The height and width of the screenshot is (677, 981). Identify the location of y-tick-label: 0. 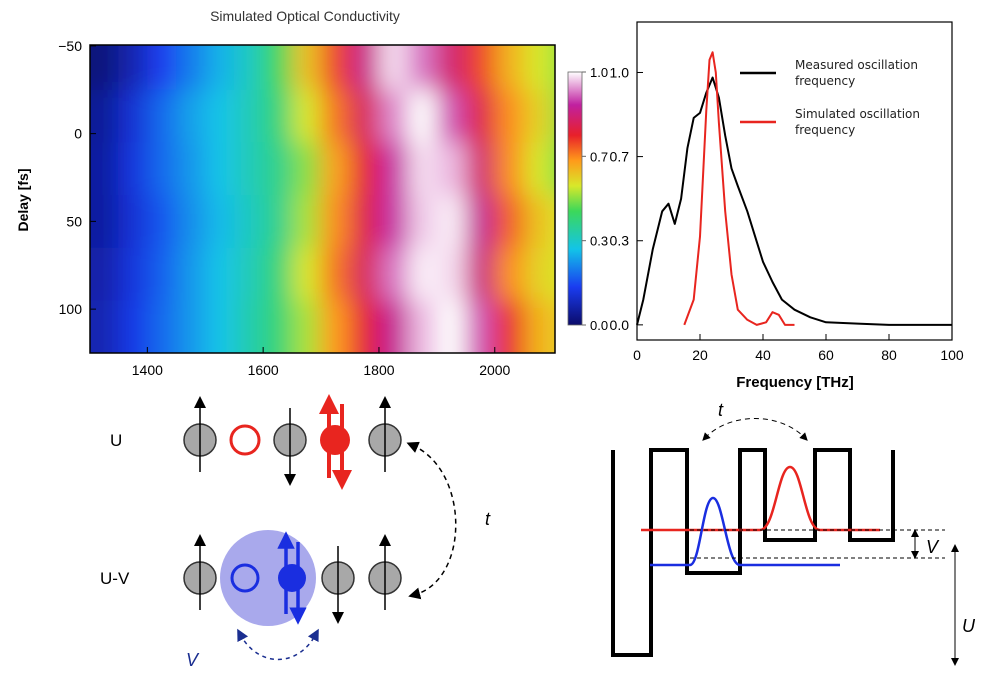
(78, 134).